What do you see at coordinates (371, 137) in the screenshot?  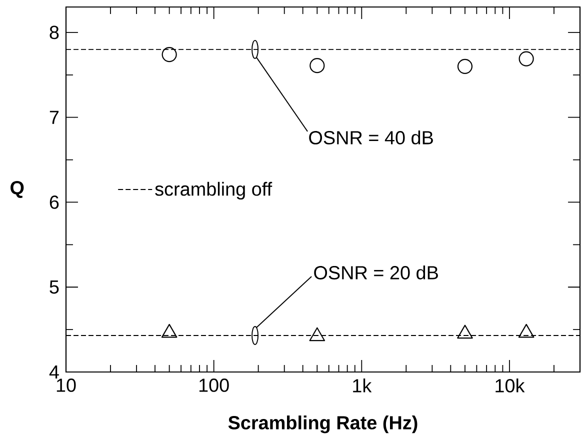 I see `annotation: OSNR = 40 dB` at bounding box center [371, 137].